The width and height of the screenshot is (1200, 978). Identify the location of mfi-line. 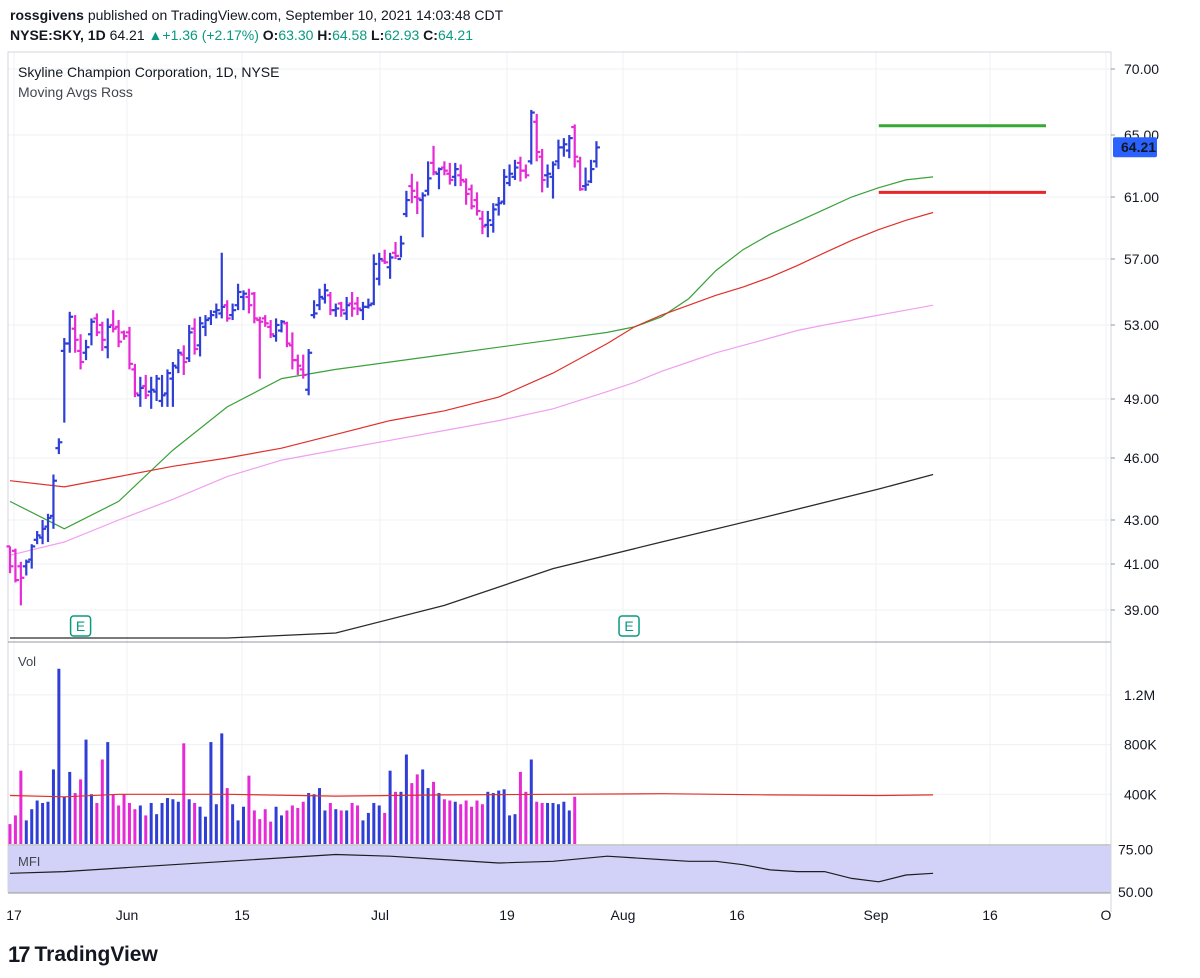
(471, 868).